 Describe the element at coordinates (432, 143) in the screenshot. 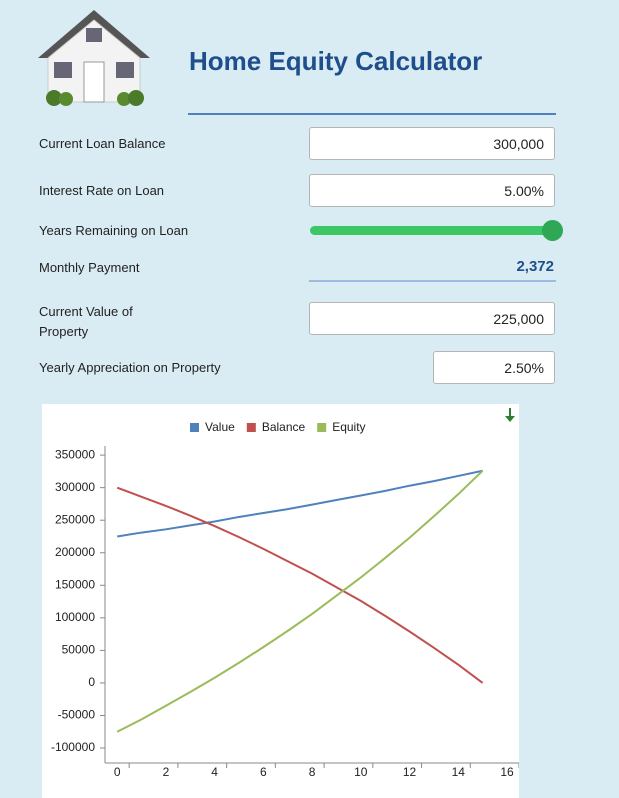

I see `input: 300,000` at that location.